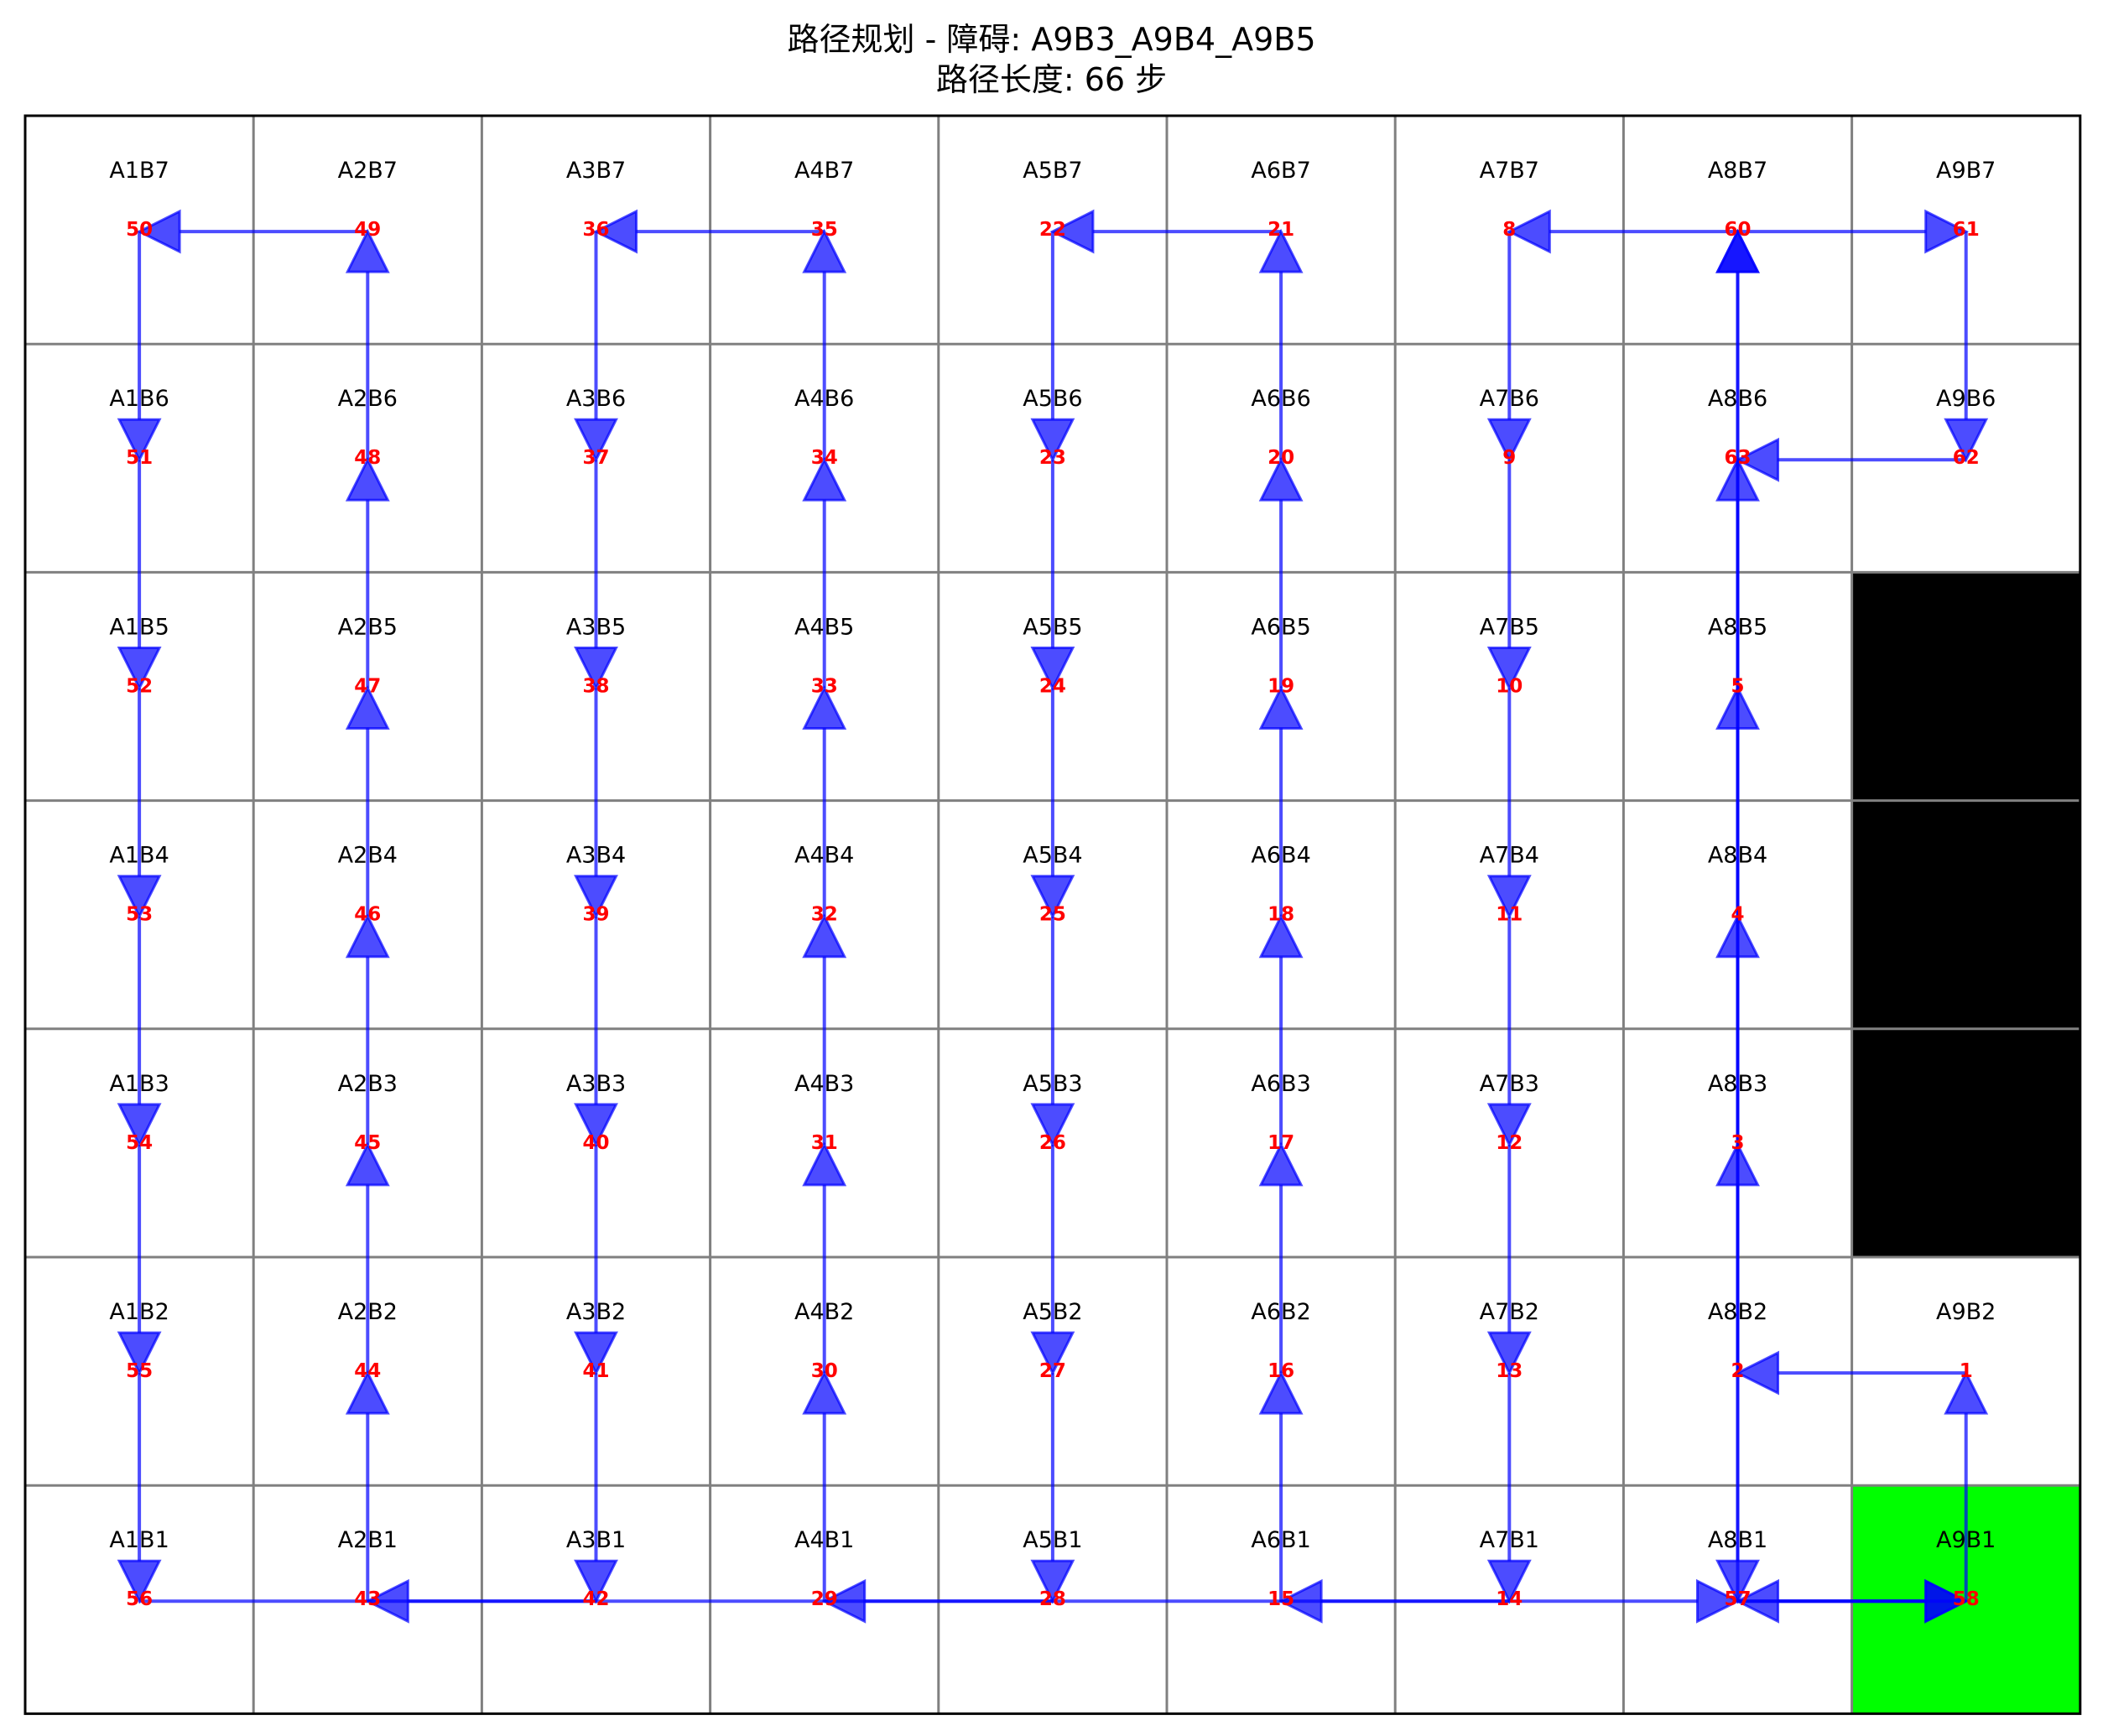  Describe the element at coordinates (368, 1084) in the screenshot. I see `cell-label: A2B3` at that location.